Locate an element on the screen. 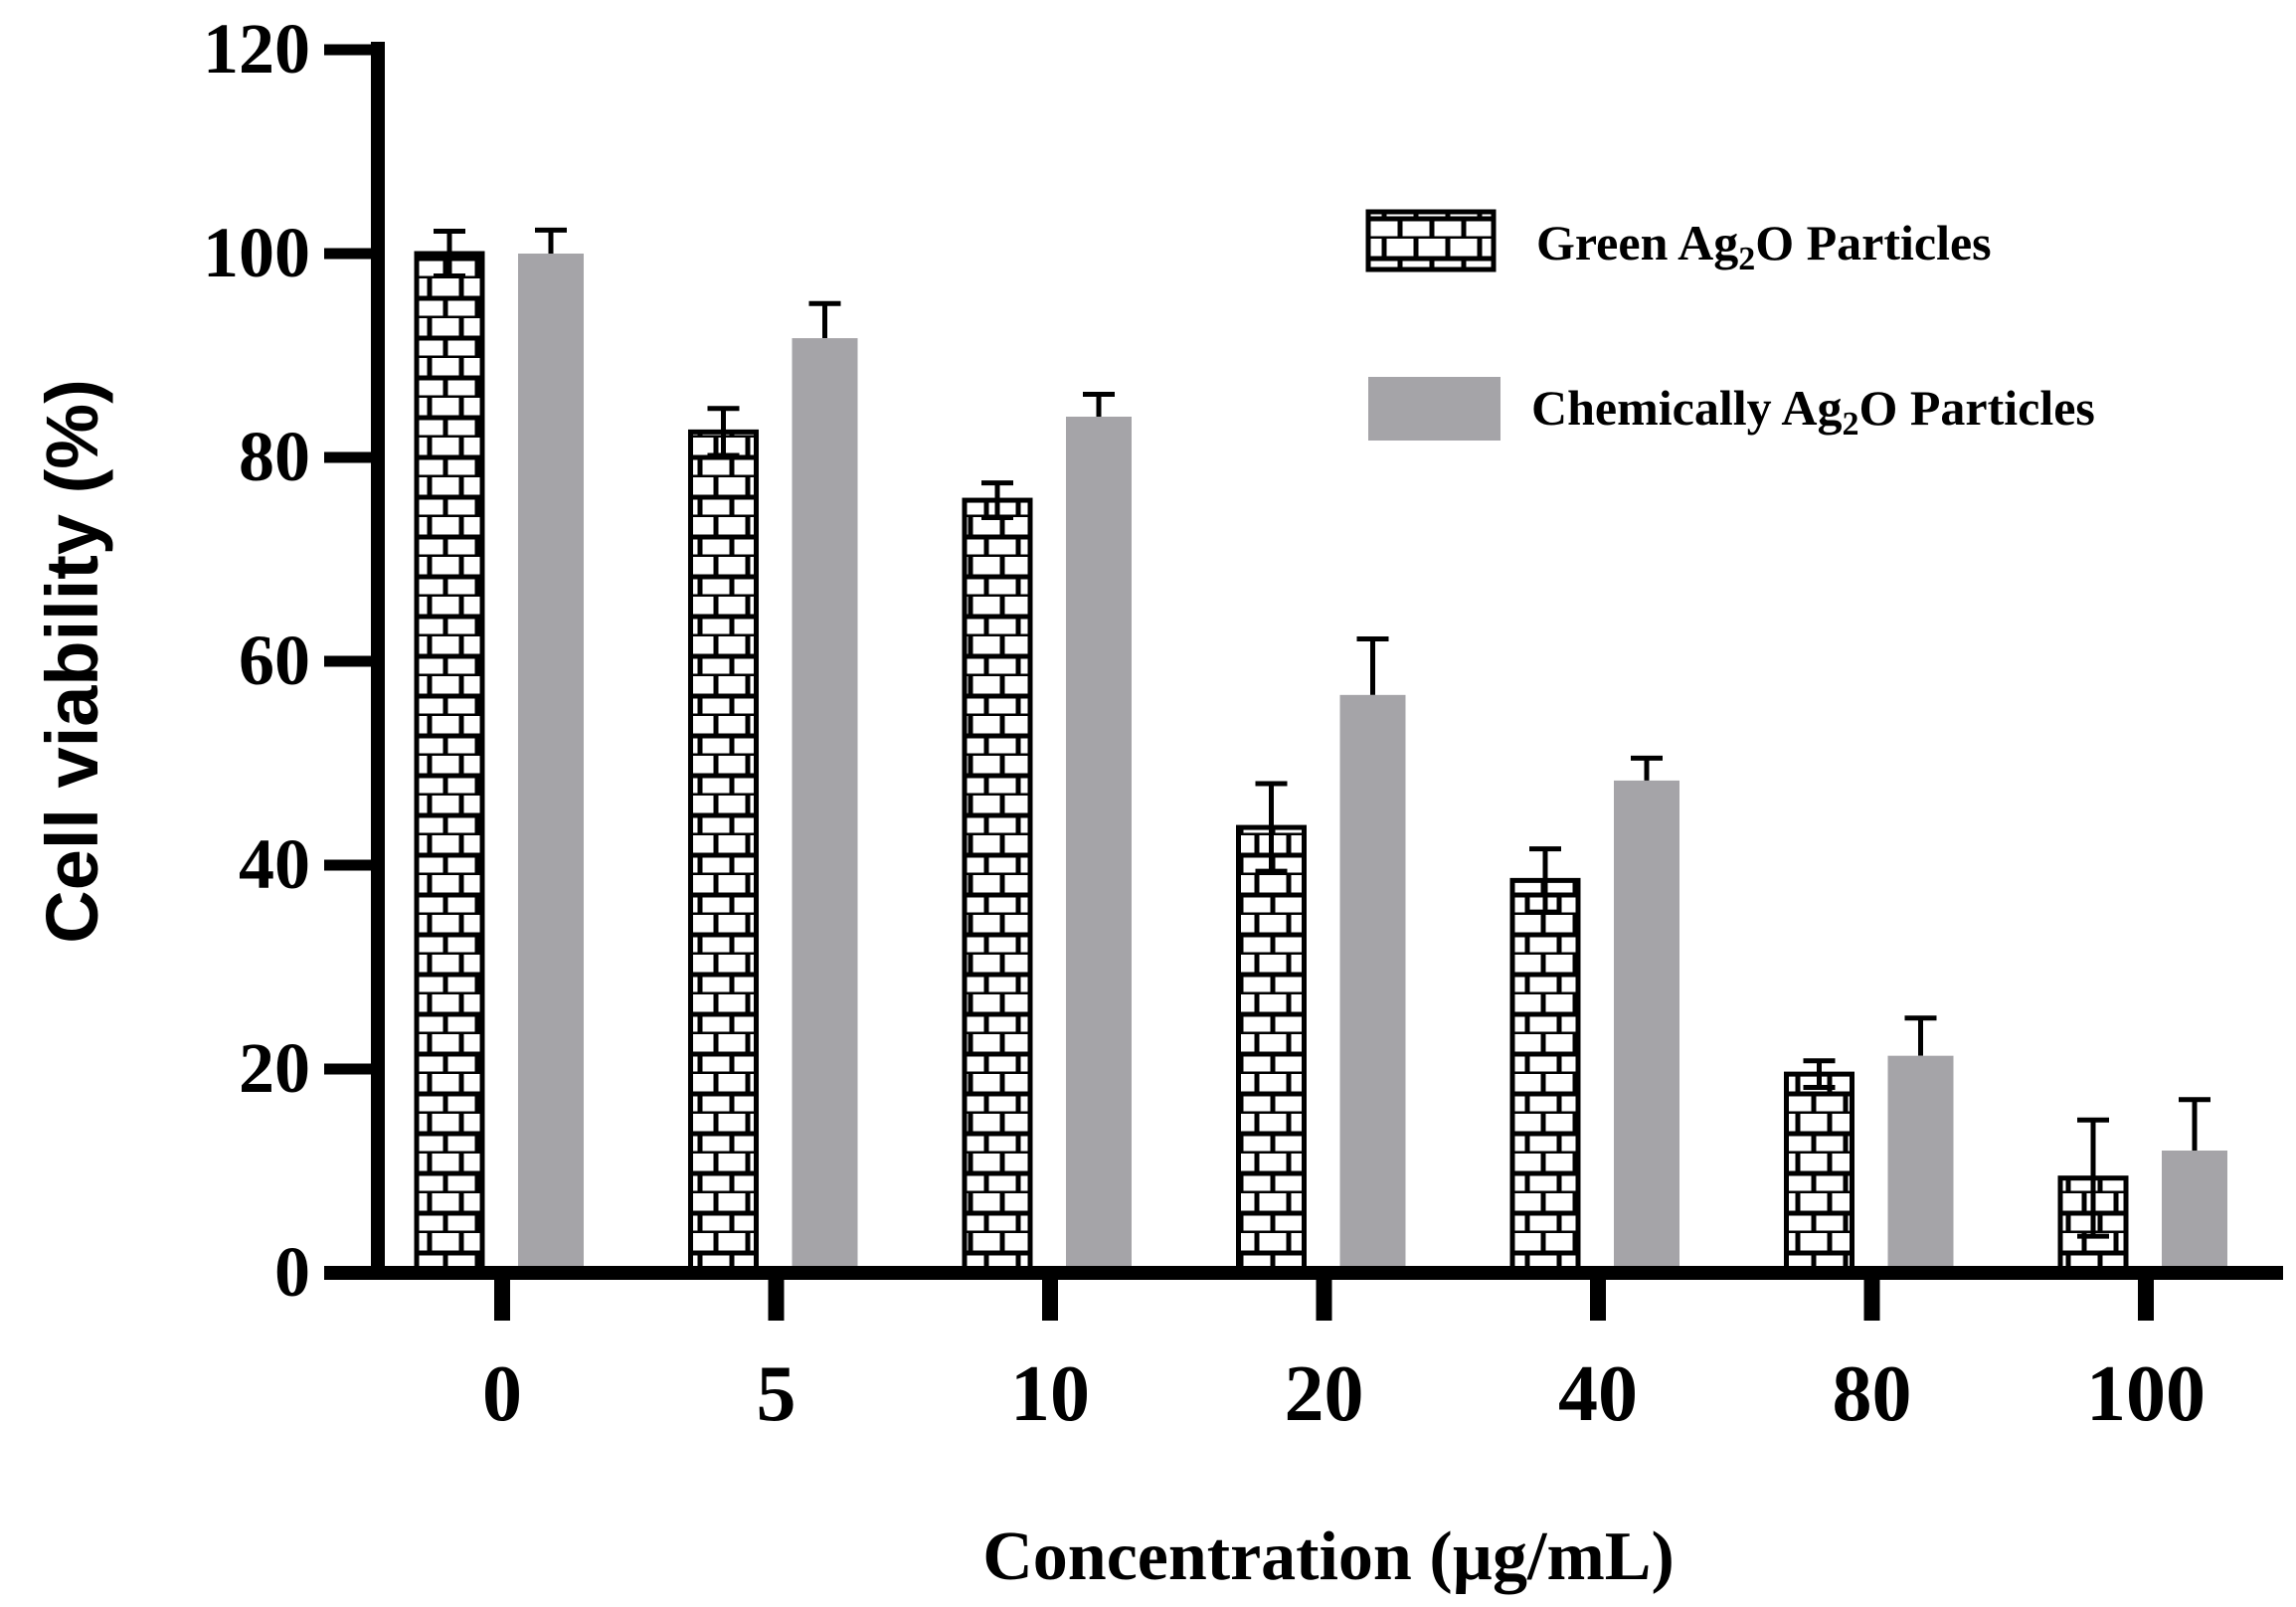 The image size is (2296, 1607). x-ticks: 0 5 10 20 40 80 100 is located at coordinates (1344, 1355).